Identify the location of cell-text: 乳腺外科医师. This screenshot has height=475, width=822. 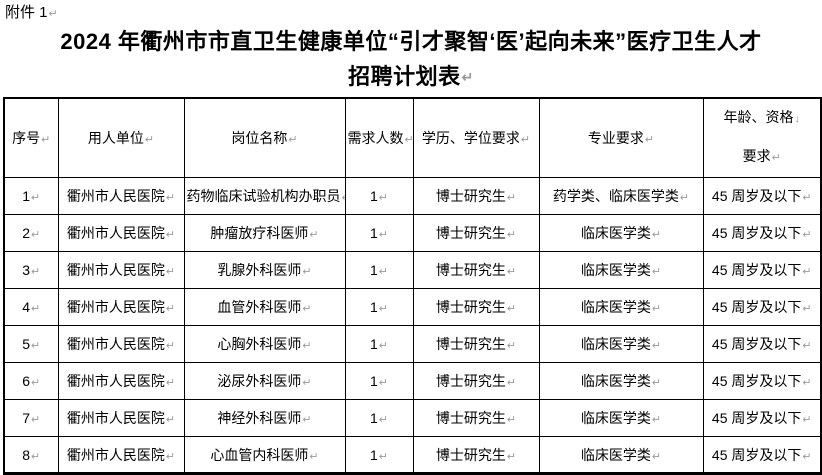
(259, 270).